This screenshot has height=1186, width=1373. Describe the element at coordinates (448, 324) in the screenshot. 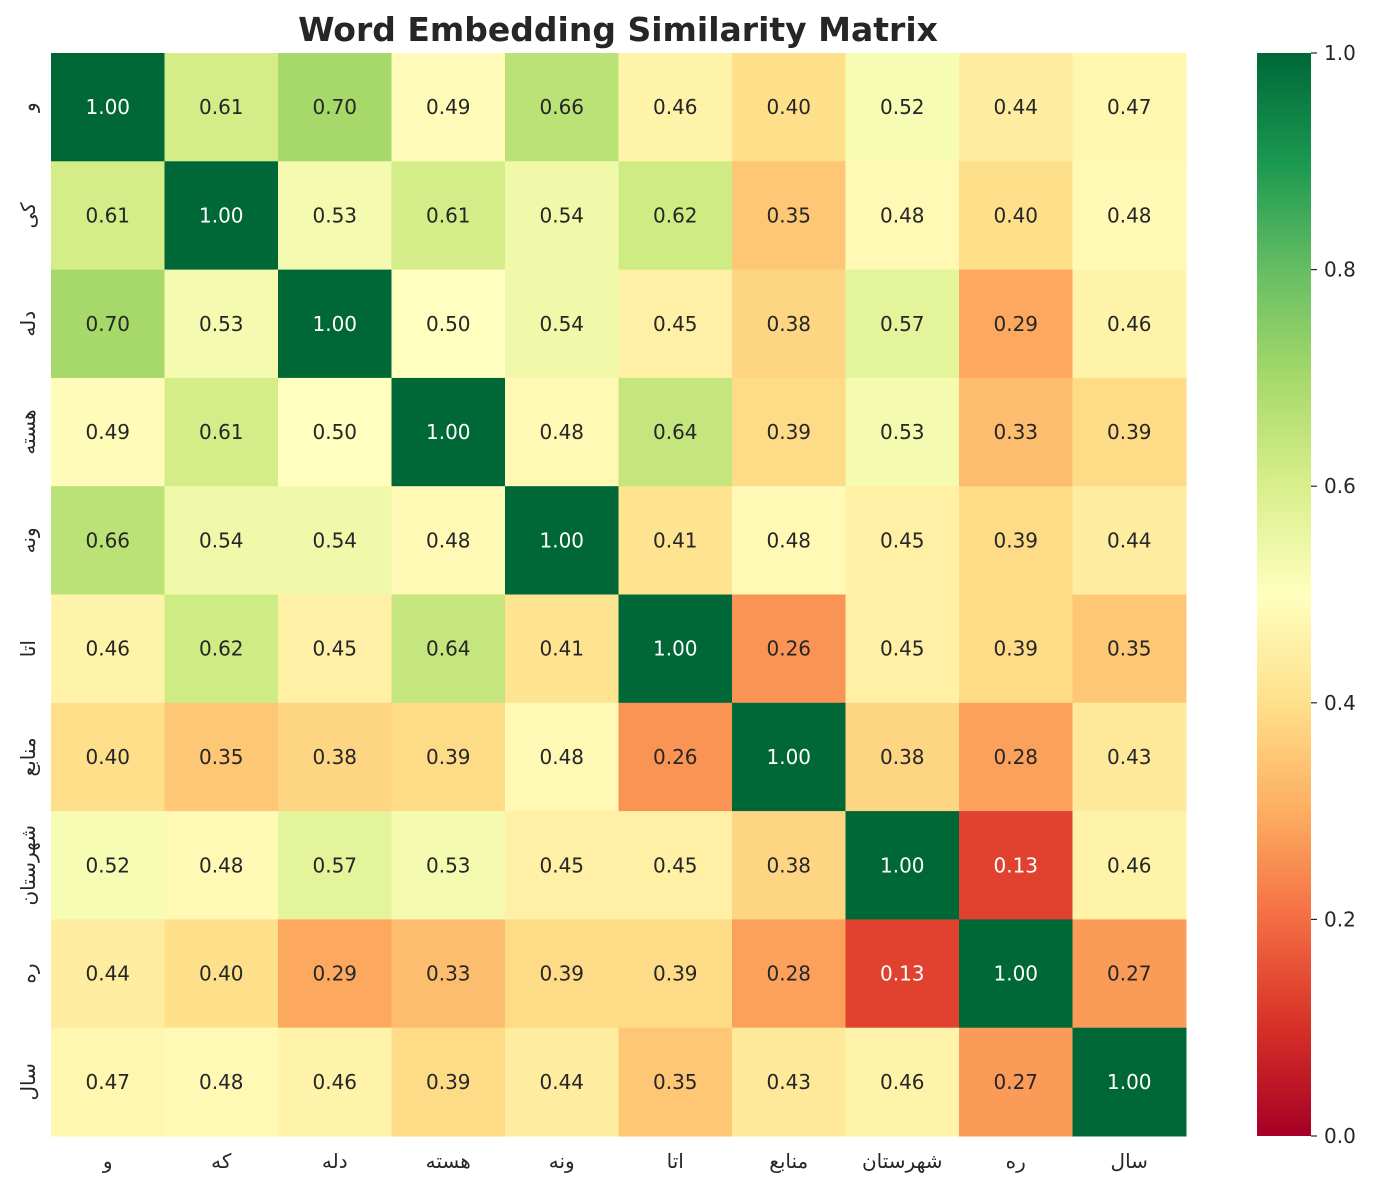

I see `cell-value-label: 0.50` at that location.